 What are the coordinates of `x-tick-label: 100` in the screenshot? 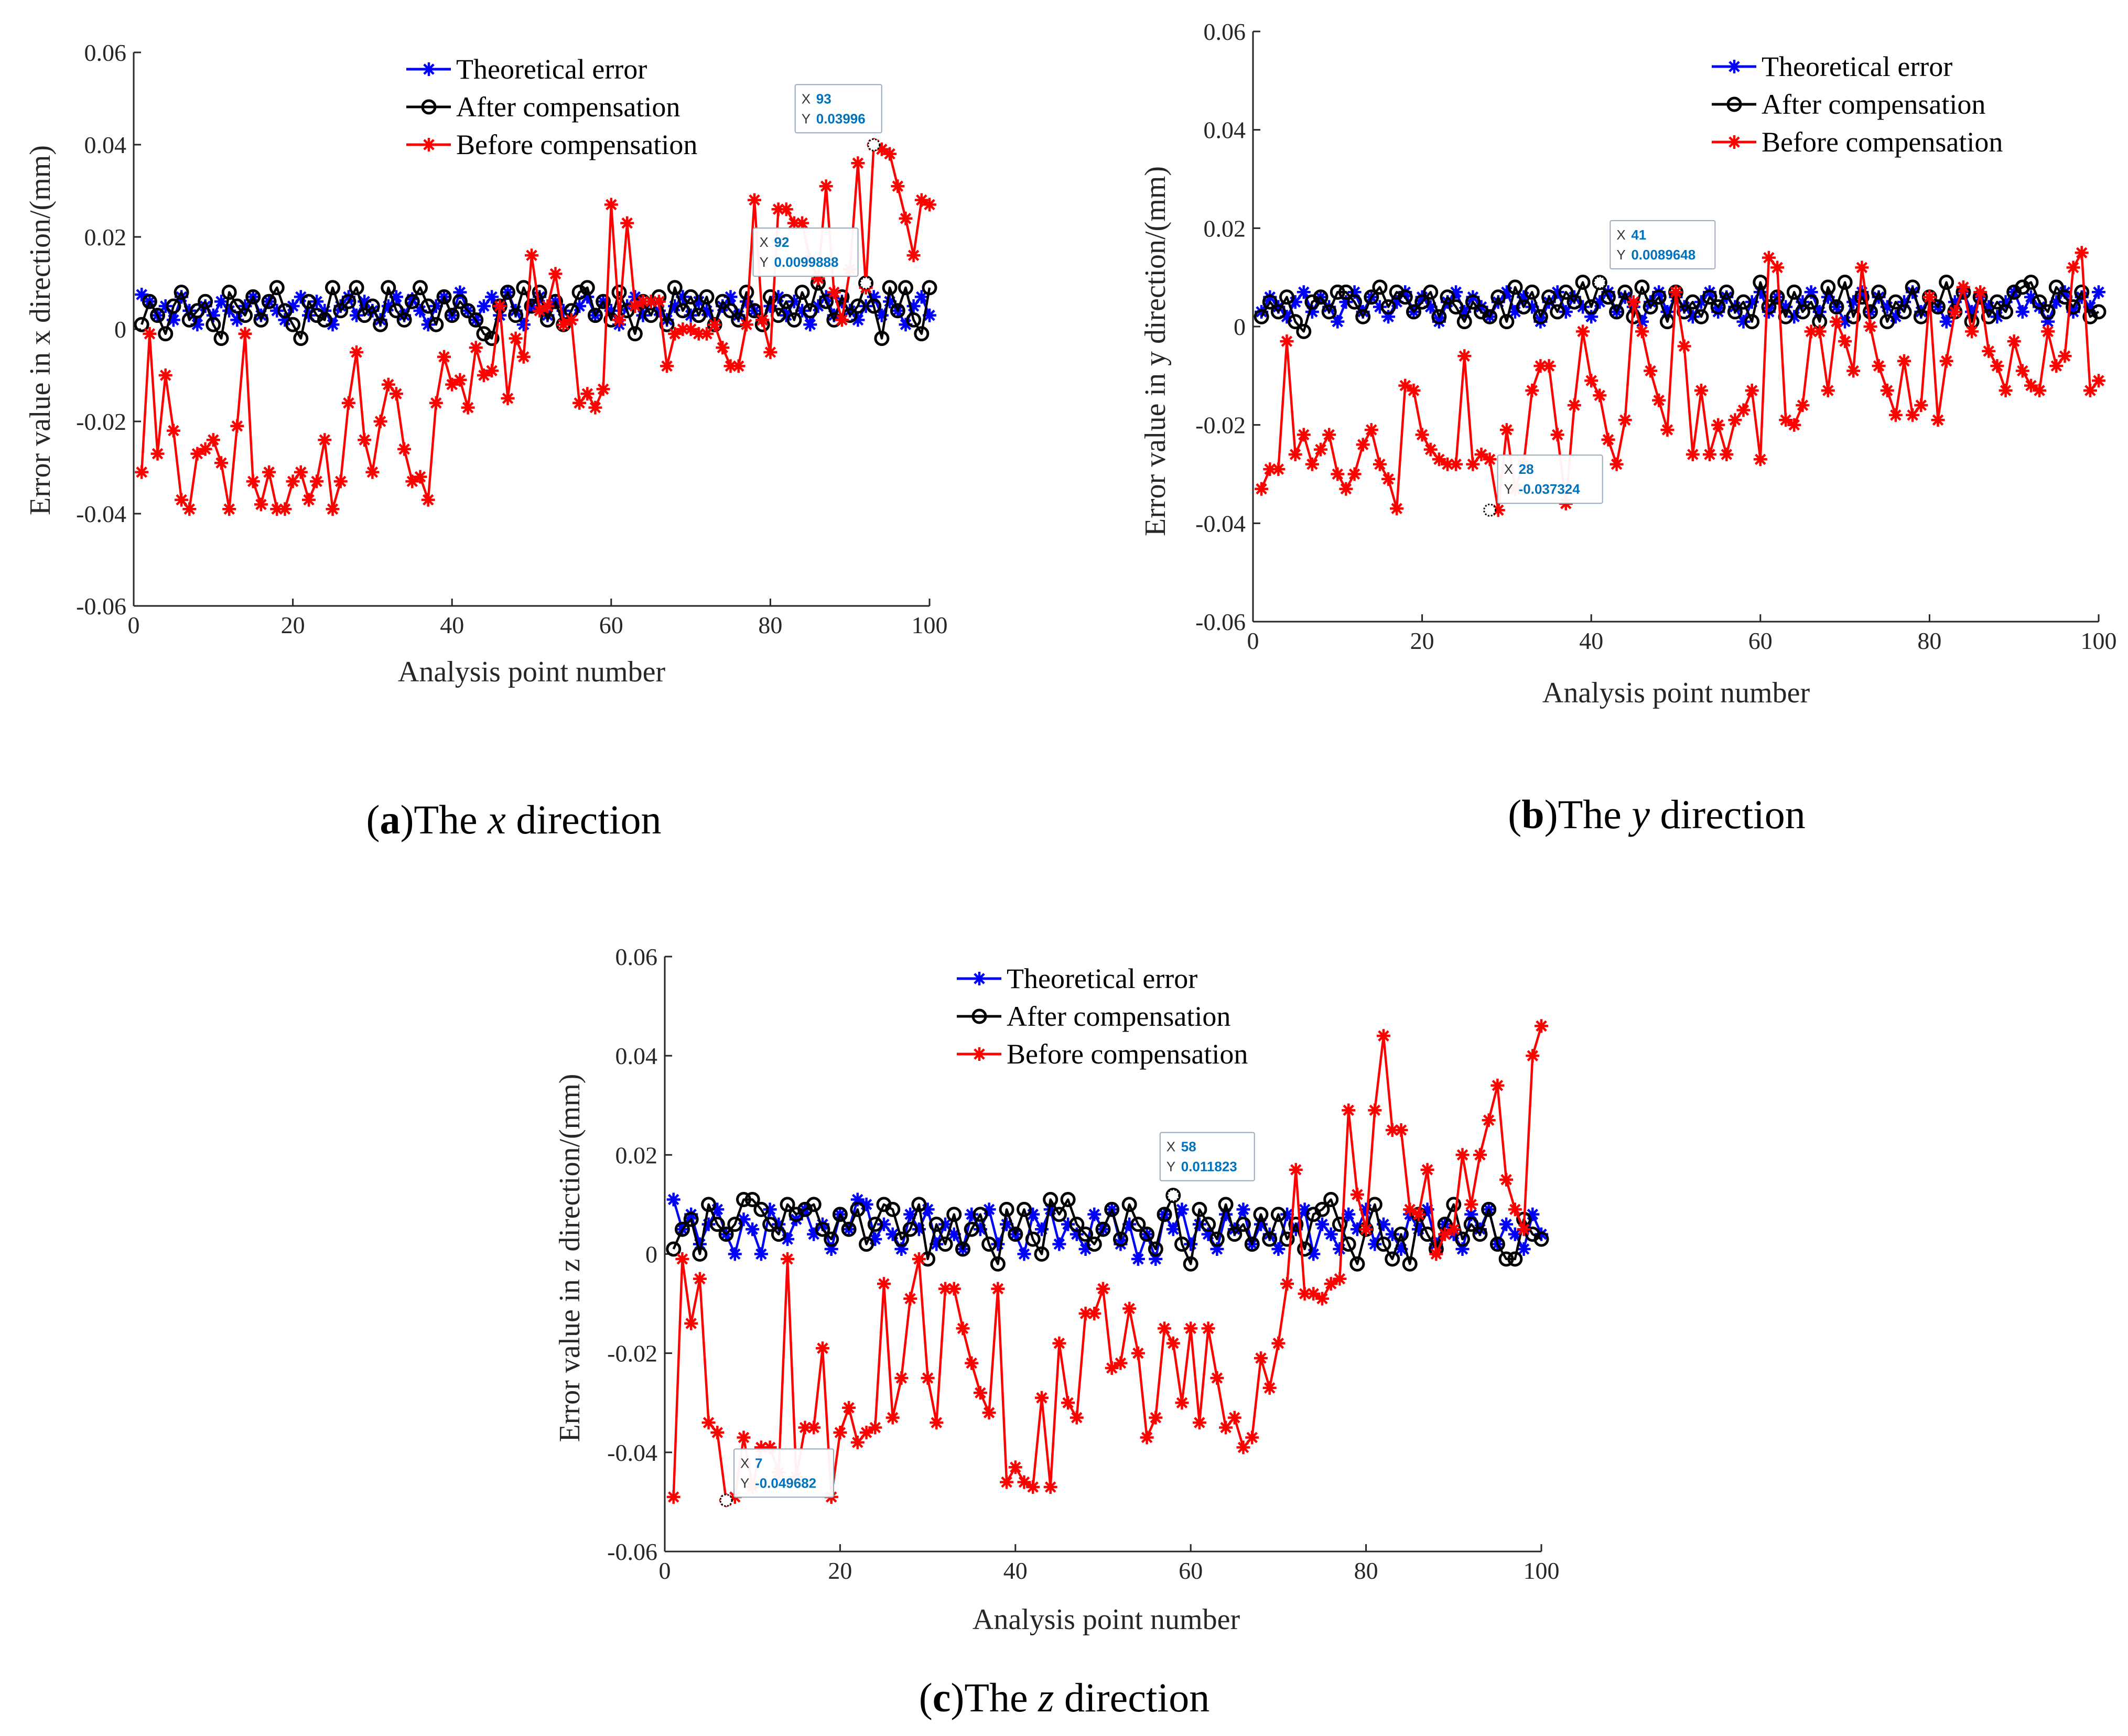 It's located at (930, 625).